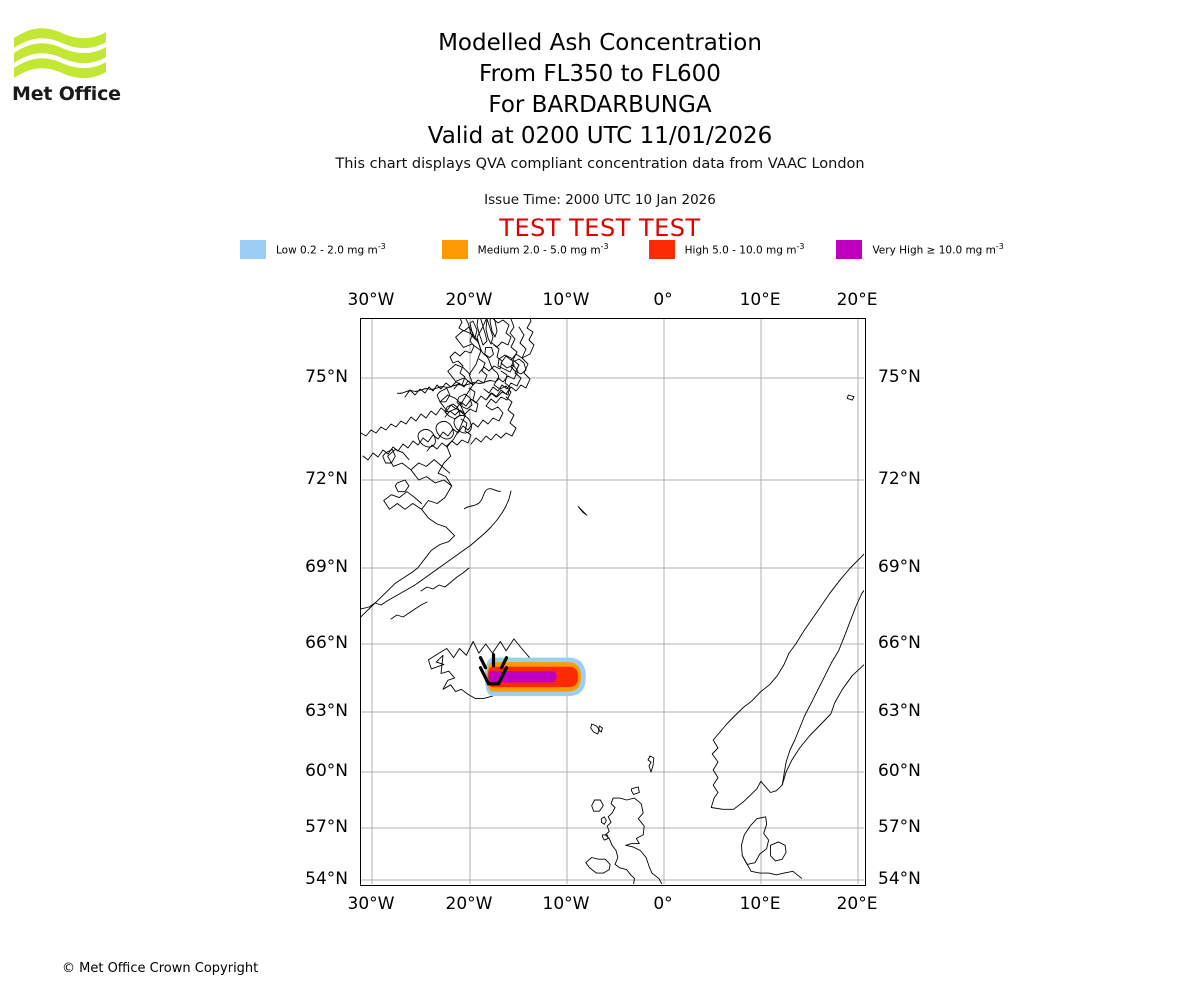  What do you see at coordinates (744, 249) in the screenshot?
I see `legend-label-high: High 5.0 - 10.0 mg m-3` at bounding box center [744, 249].